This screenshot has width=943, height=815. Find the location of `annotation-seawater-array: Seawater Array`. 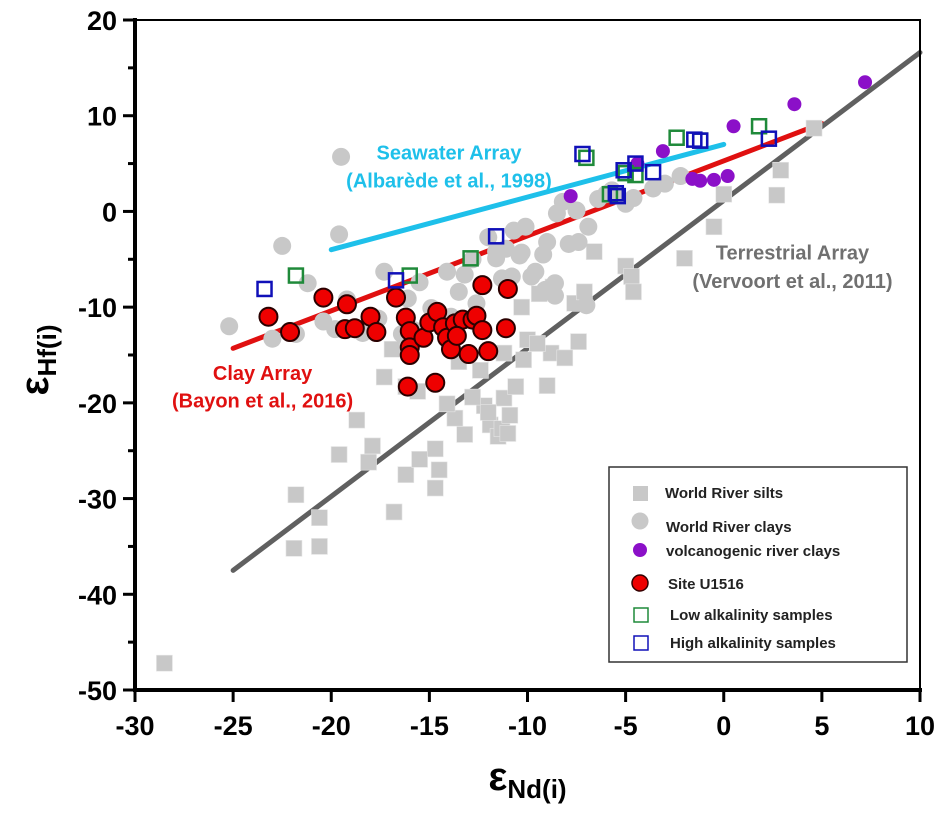

annotation-seawater-array: Seawater Array is located at coordinates (450, 154).